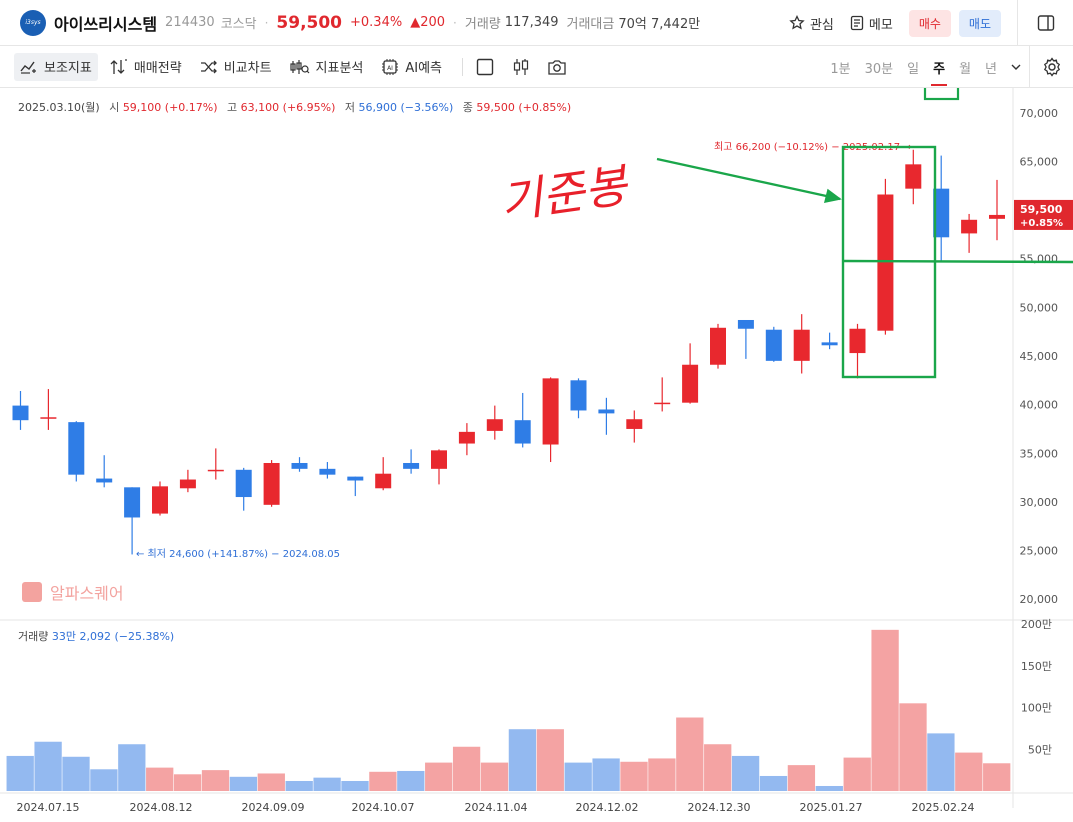  Describe the element at coordinates (913, 69) in the screenshot. I see `period-day: 일` at that location.